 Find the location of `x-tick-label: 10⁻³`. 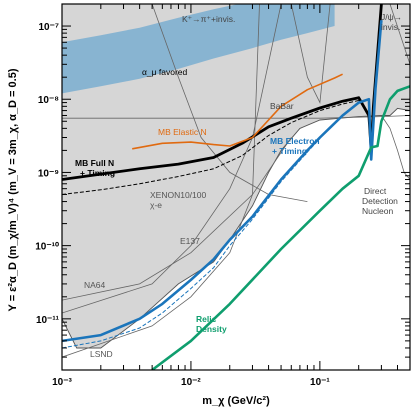

x-tick-label: 10⁻³ is located at coordinates (62, 382).